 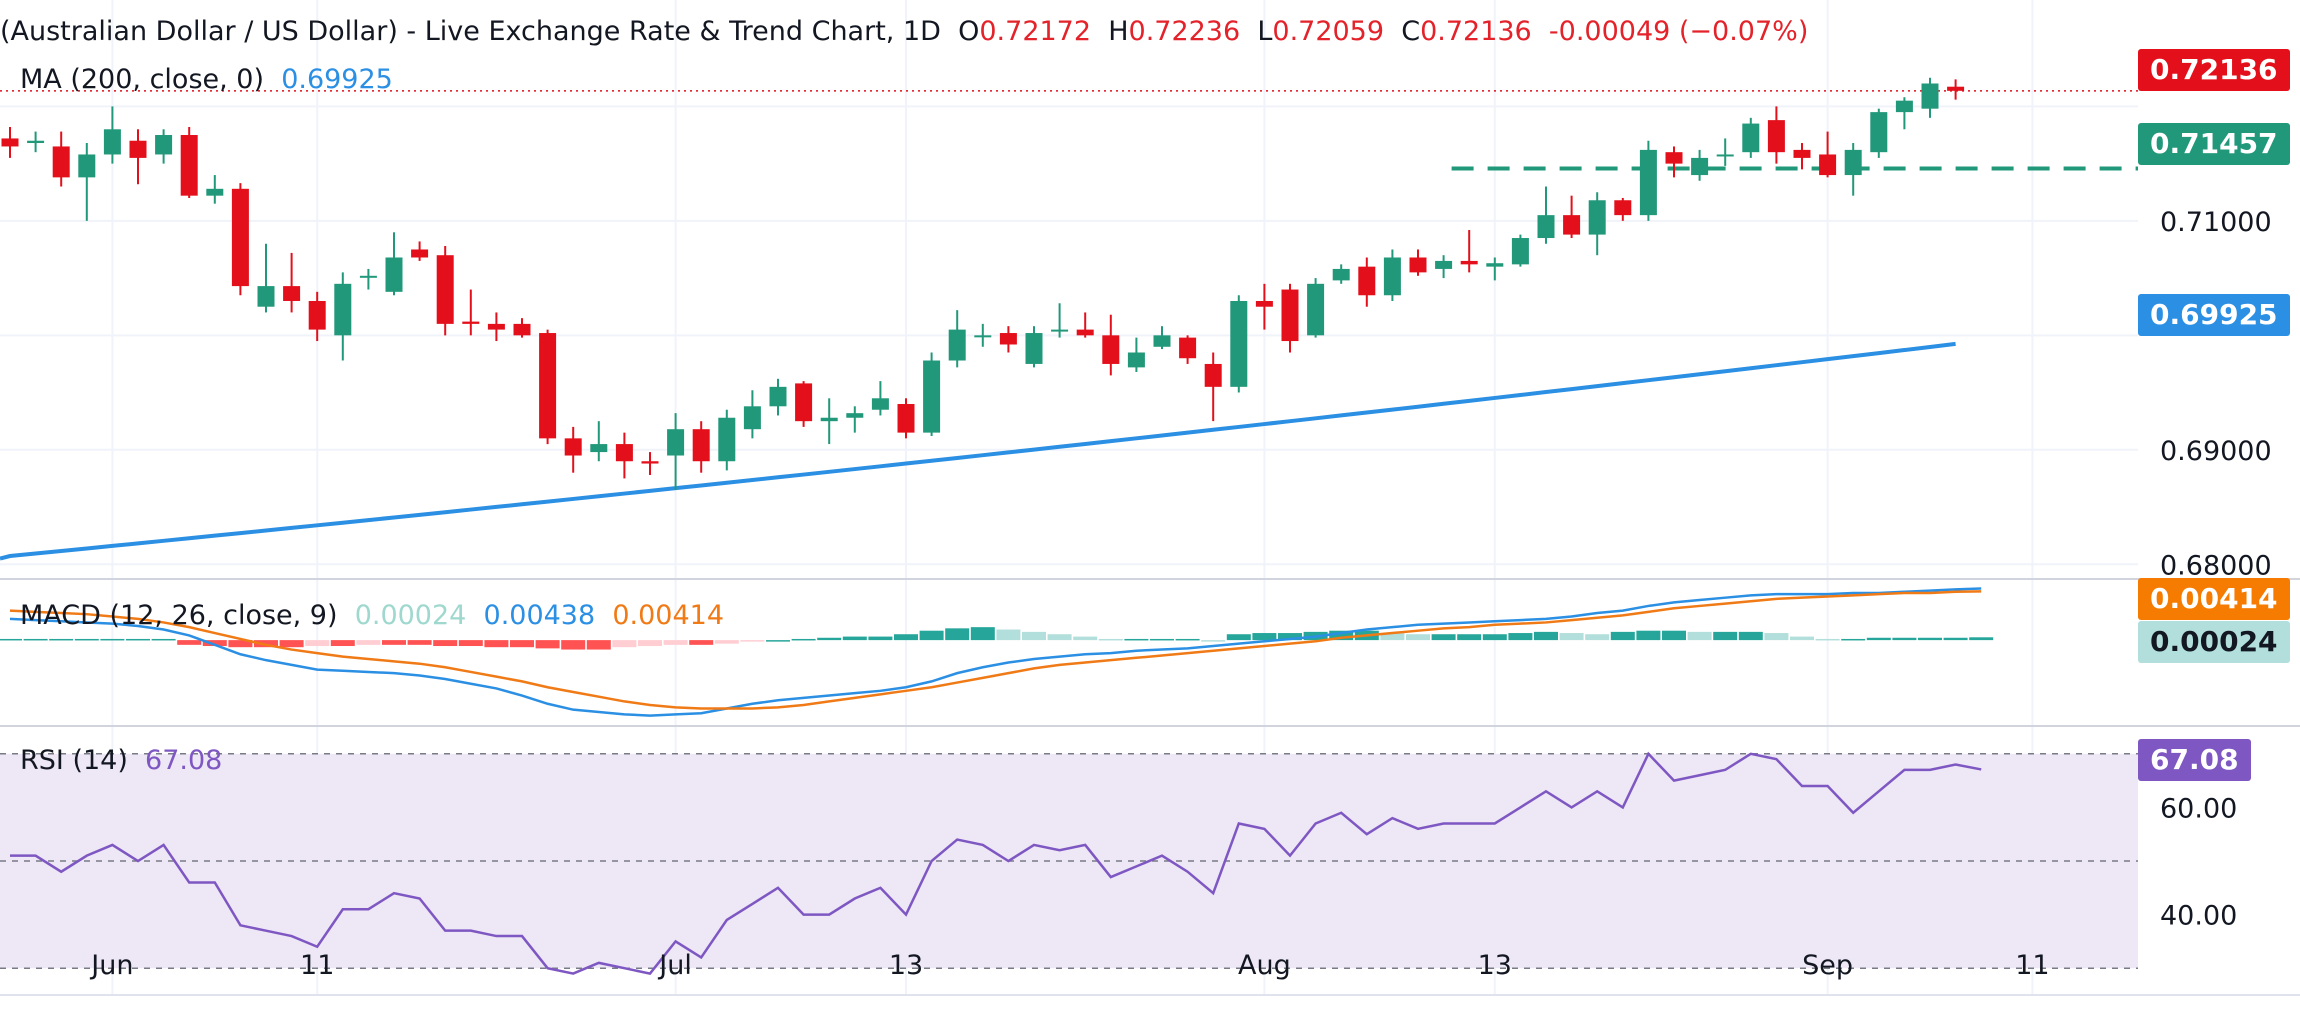 I want to click on ma-legend-value: 0.69925, so click(x=337, y=79).